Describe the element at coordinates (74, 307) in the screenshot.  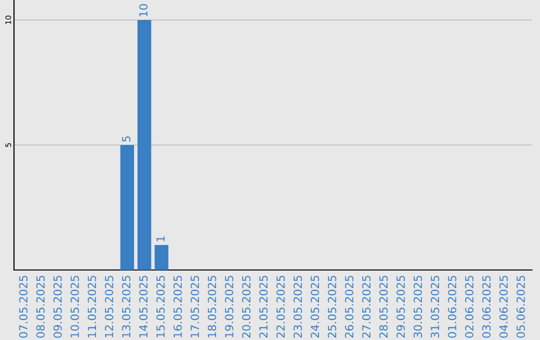
I see `x-tick-label: 10.05.2025` at that location.